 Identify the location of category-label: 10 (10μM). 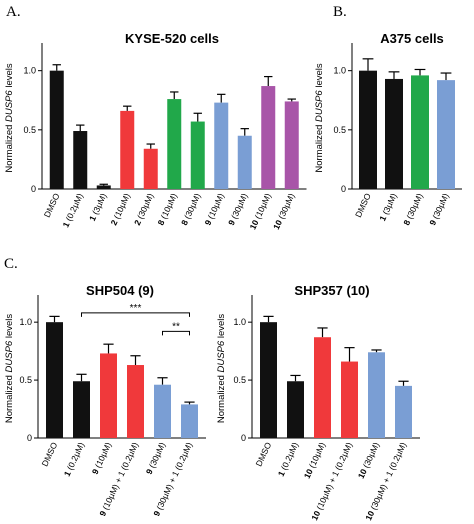
(261, 211).